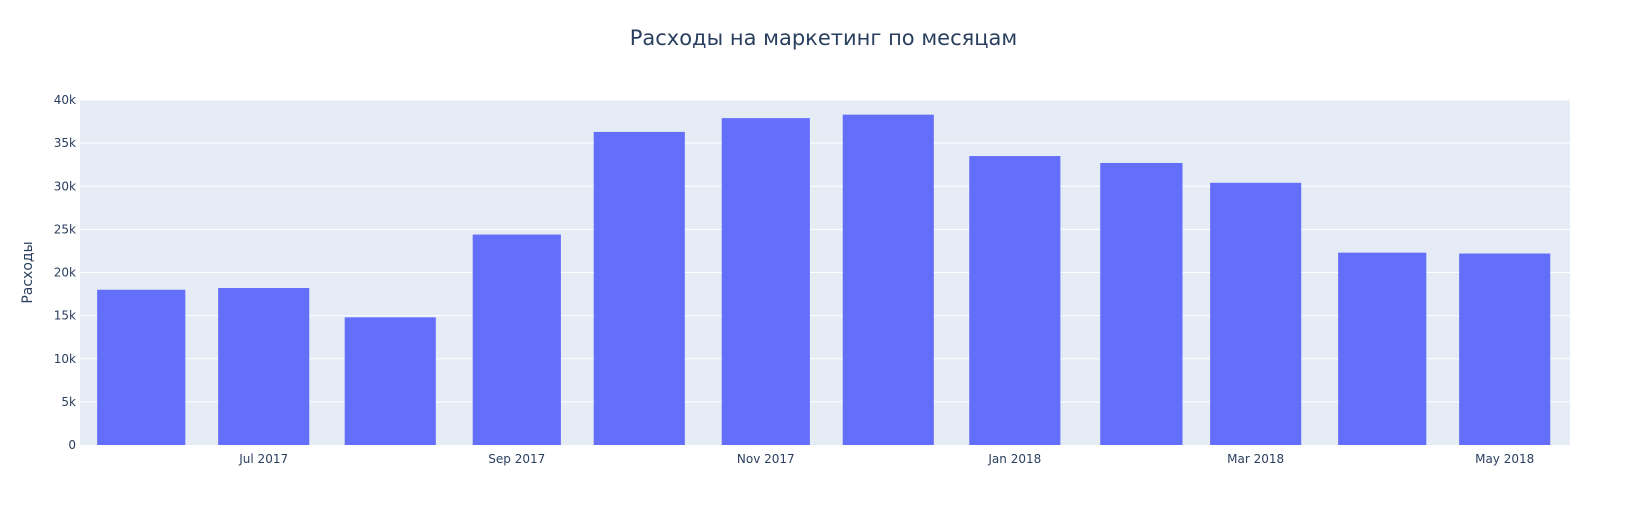 The width and height of the screenshot is (1647, 525). I want to click on y-tick-label: 40k, so click(65, 100).